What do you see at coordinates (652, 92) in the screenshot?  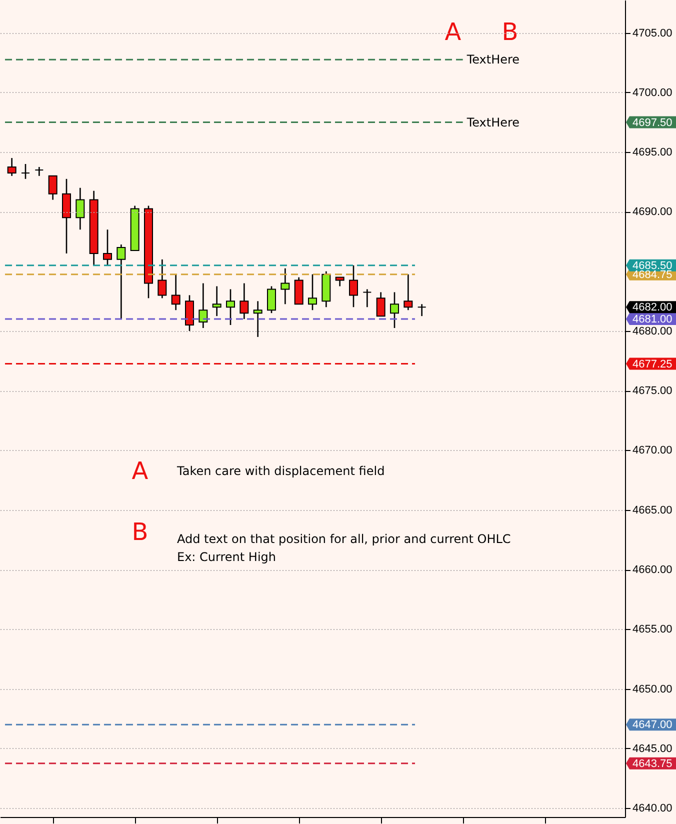 I see `y-tick-label: 4700.00` at bounding box center [652, 92].